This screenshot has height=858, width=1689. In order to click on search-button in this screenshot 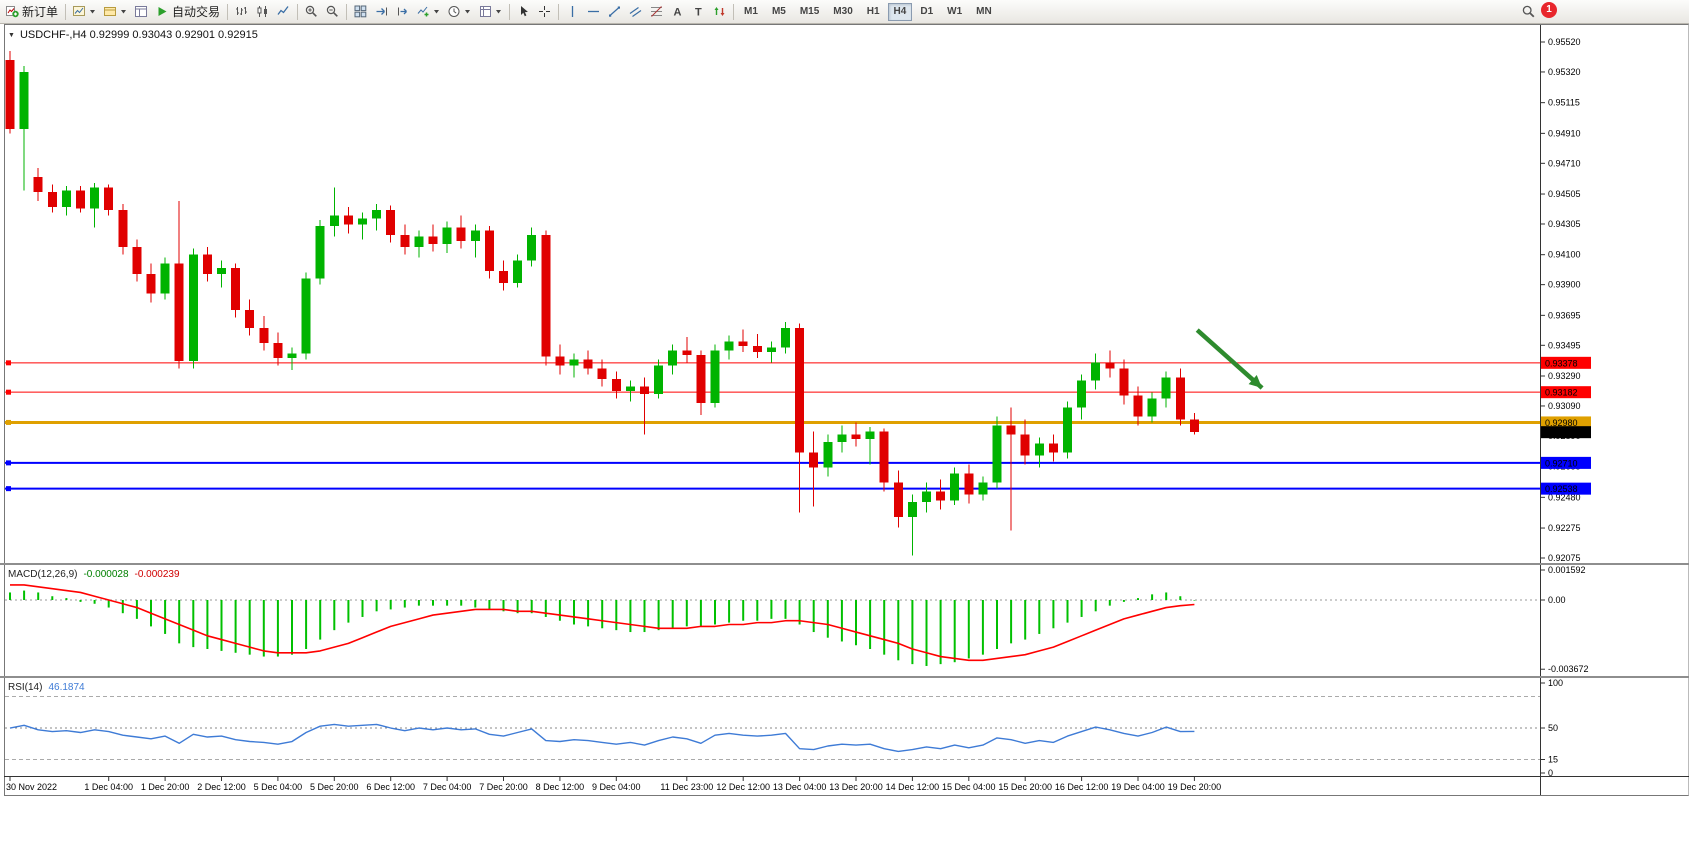, I will do `click(1528, 12)`.